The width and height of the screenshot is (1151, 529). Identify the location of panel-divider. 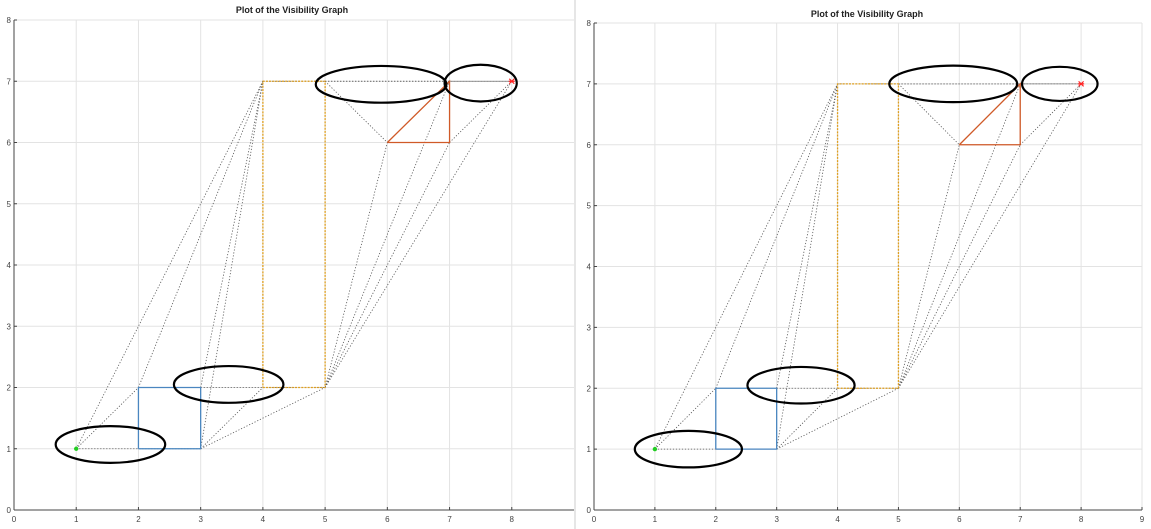
(575, 264).